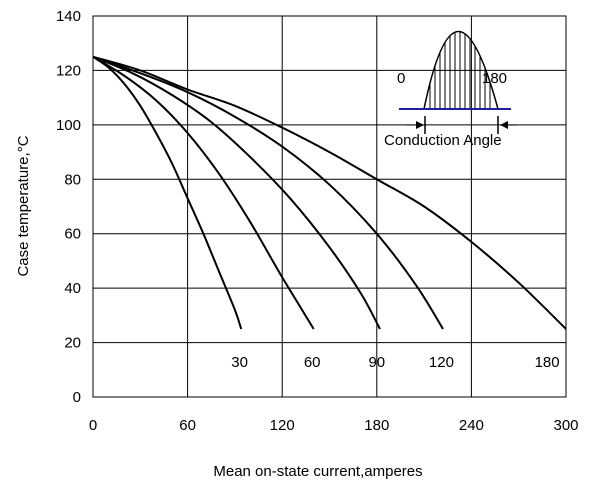 Image resolution: width=595 pixels, height=486 pixels. I want to click on conduction-angle-inset: 0 180 Conduction Angle, so click(451, 89).